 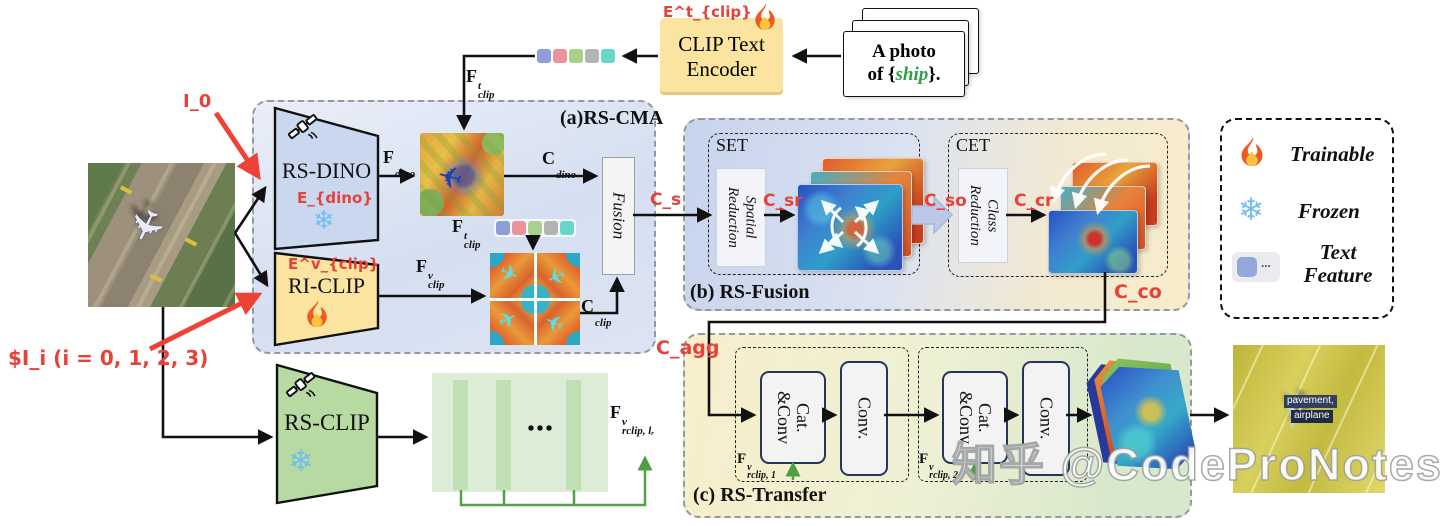 I want to click on prompt-line1: A photo, so click(x=904, y=52).